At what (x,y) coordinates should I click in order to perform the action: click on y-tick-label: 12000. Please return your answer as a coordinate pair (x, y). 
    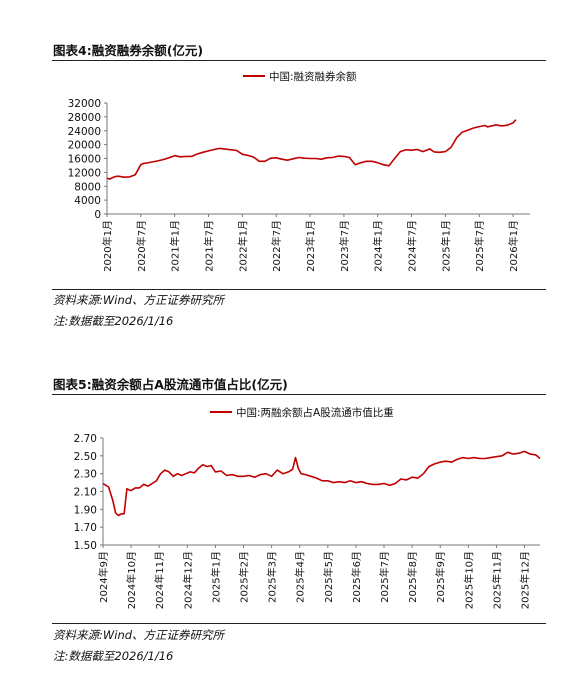
    Looking at the image, I should click on (84, 173).